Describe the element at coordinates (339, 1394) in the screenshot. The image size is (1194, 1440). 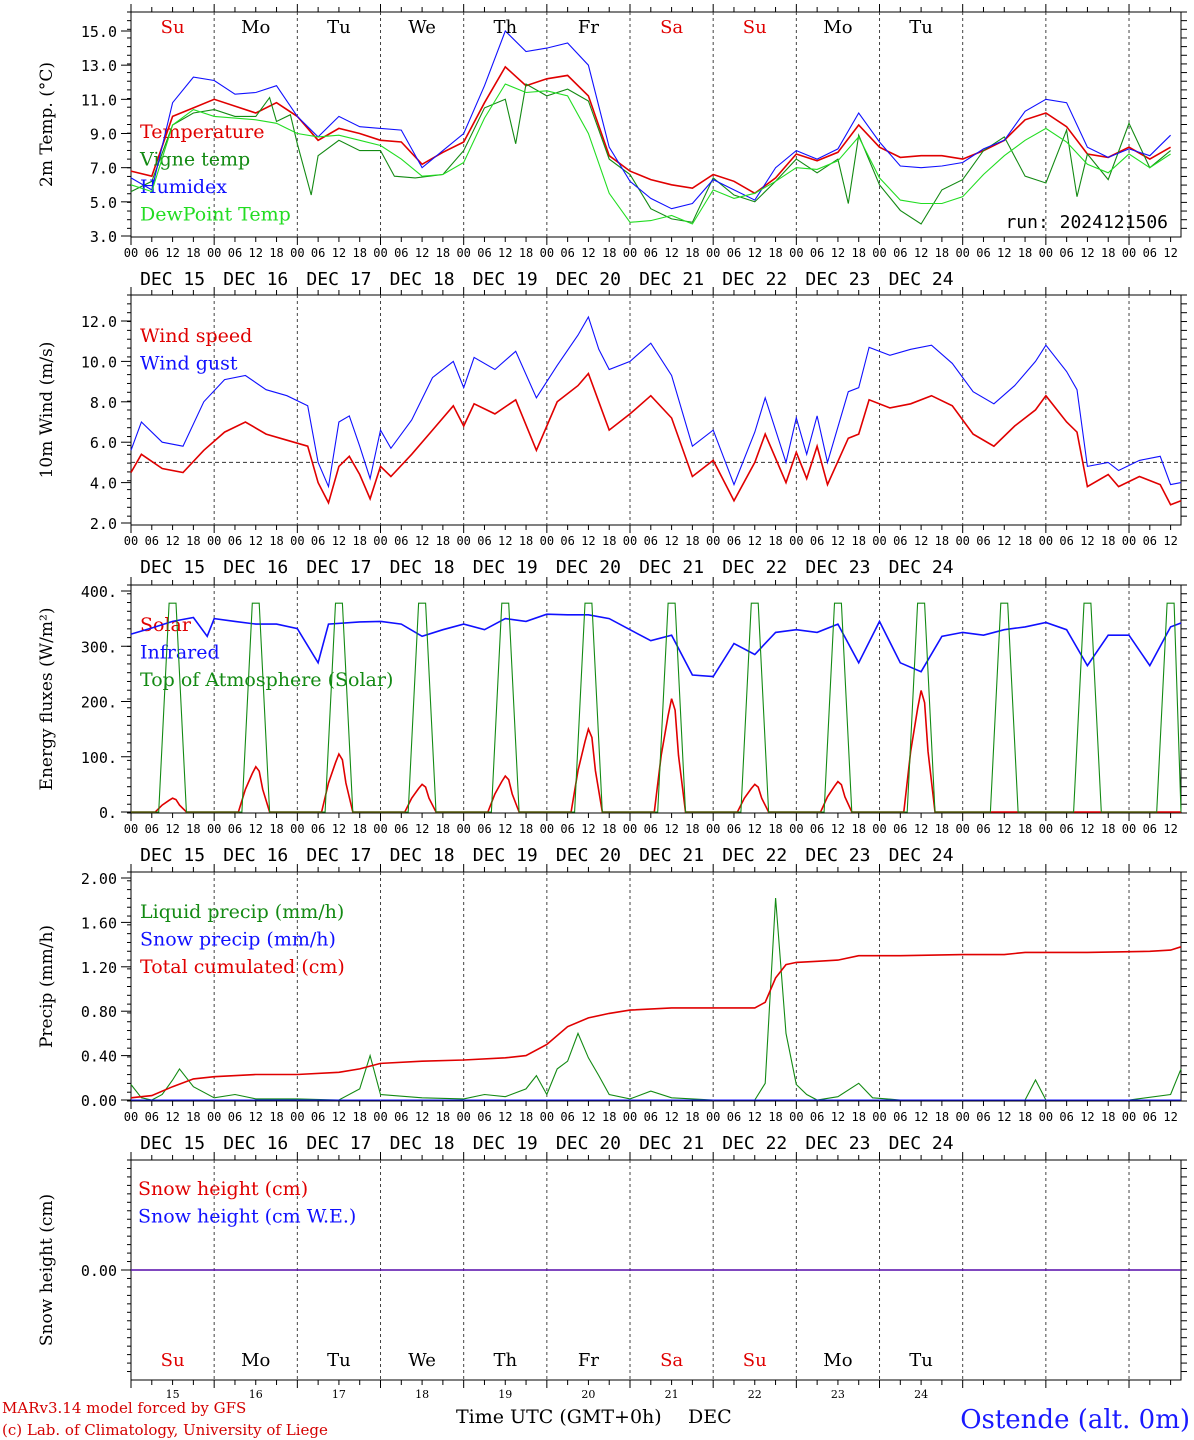
I see `day-number: 17` at that location.